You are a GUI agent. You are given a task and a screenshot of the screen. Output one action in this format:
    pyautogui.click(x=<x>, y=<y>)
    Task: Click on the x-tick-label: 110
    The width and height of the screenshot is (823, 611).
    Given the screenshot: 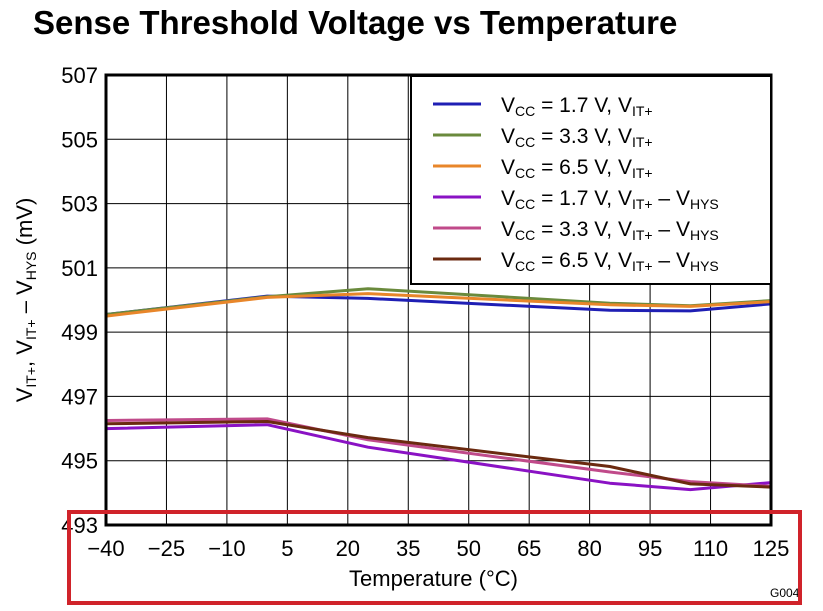 What is the action you would take?
    pyautogui.click(x=710, y=548)
    